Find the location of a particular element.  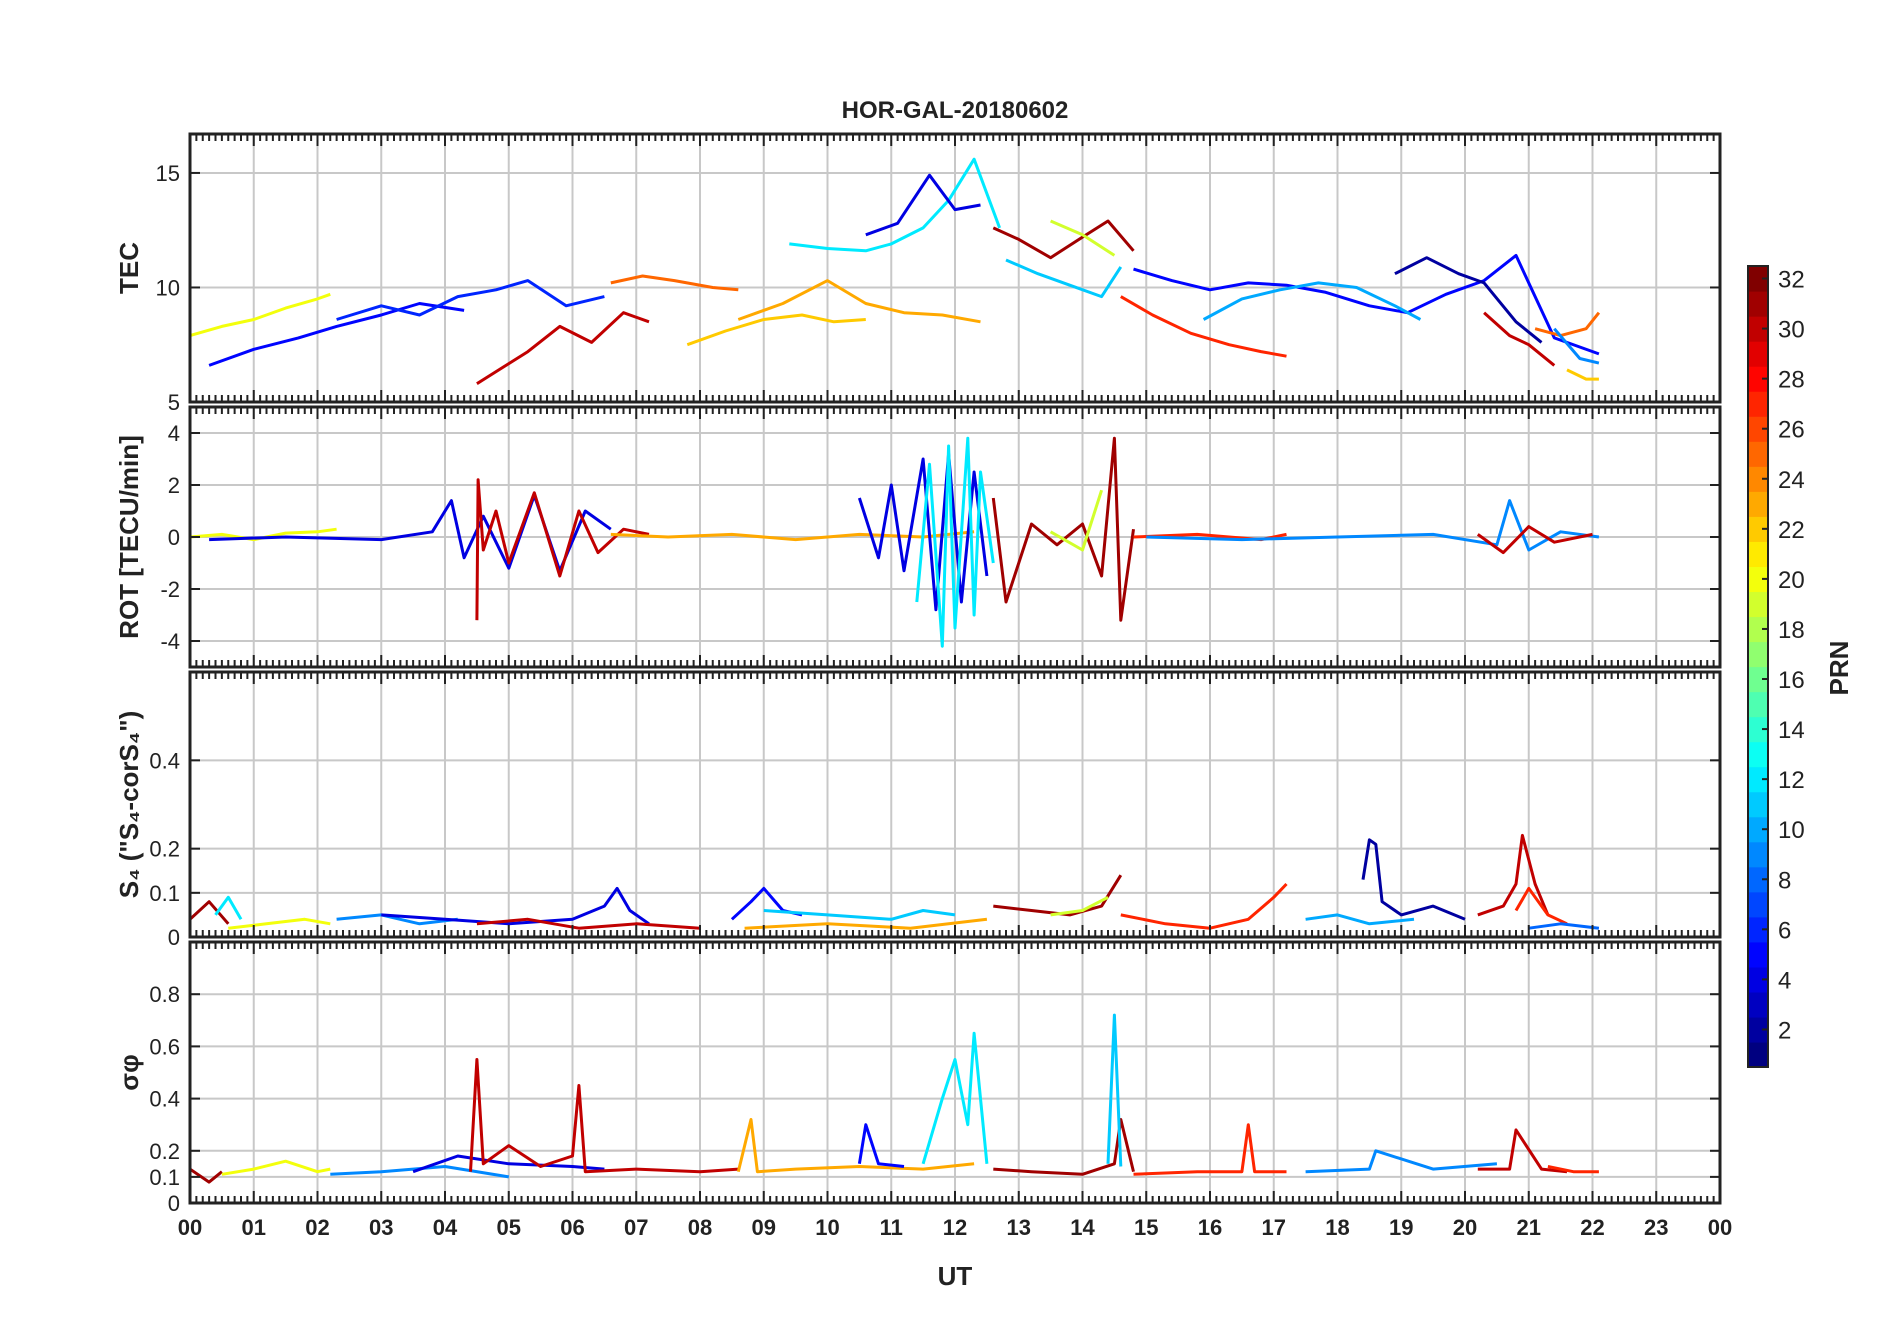

x-tick-label: 16 is located at coordinates (1210, 1227).